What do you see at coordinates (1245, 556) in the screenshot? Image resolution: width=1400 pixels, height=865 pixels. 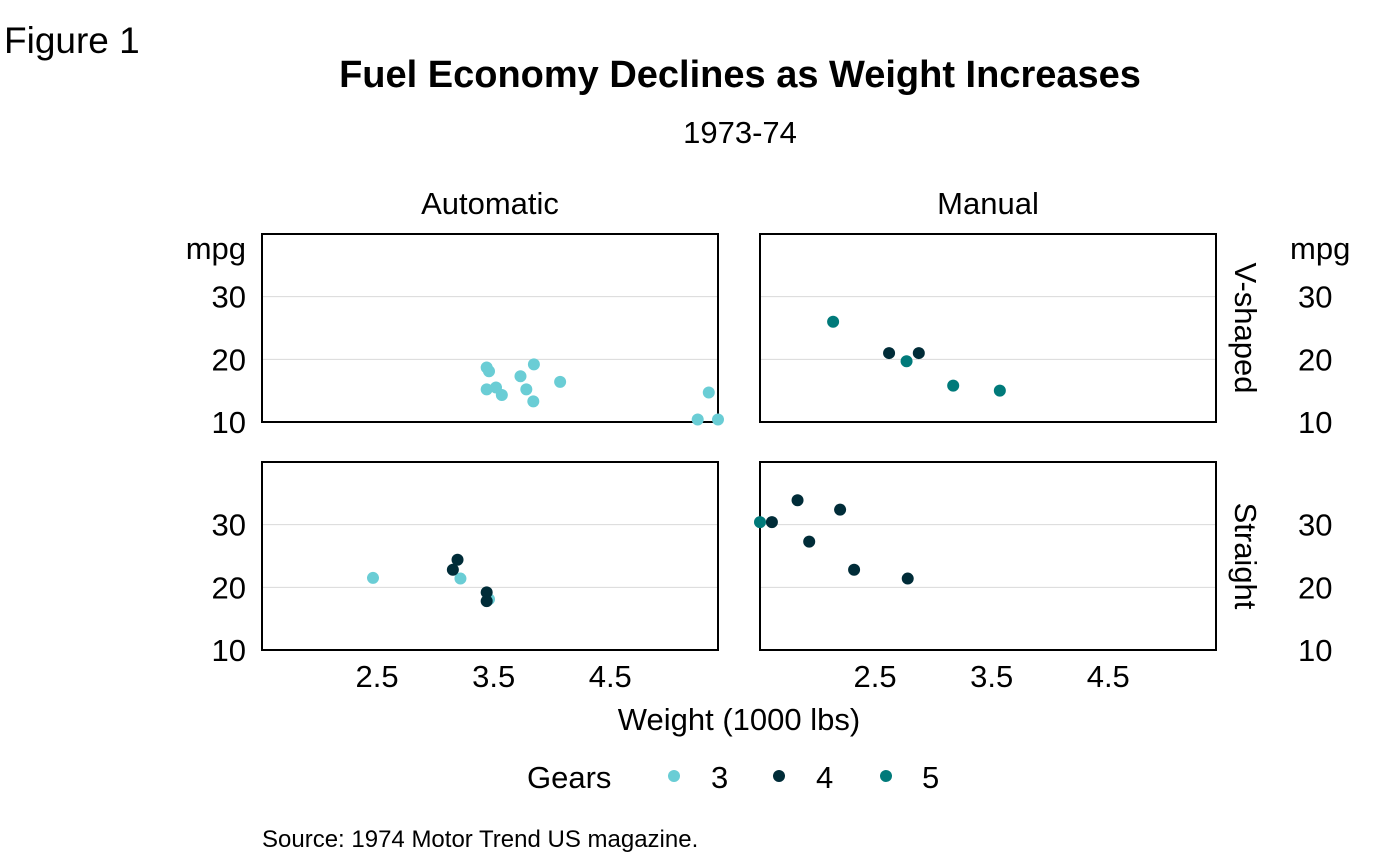 I see `facet-row-label: Straight` at bounding box center [1245, 556].